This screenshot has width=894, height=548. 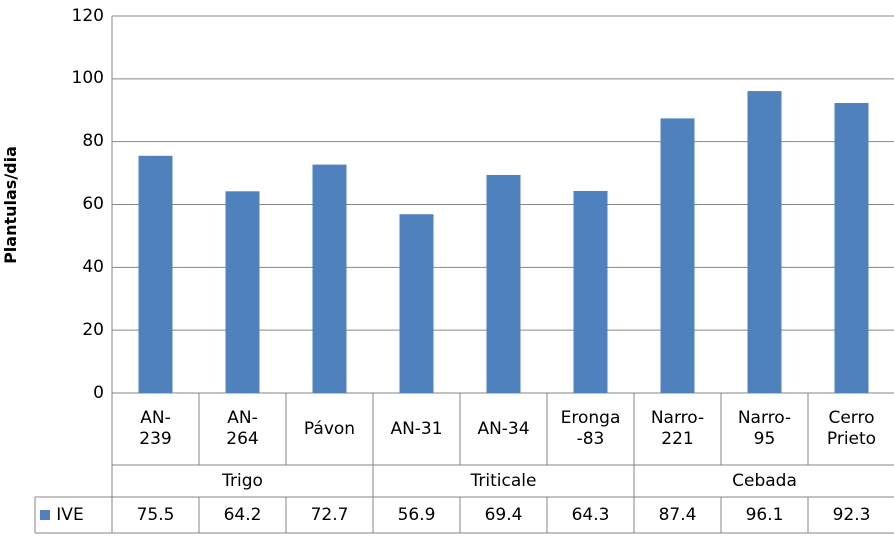 I want to click on y-tick-label: 120, so click(x=87, y=15).